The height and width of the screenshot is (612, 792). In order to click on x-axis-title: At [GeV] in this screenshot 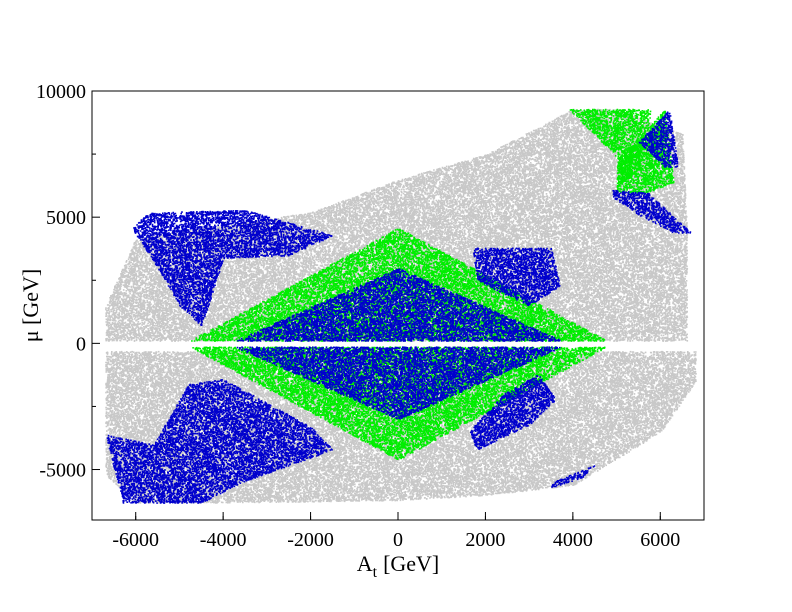, I will do `click(398, 566)`.